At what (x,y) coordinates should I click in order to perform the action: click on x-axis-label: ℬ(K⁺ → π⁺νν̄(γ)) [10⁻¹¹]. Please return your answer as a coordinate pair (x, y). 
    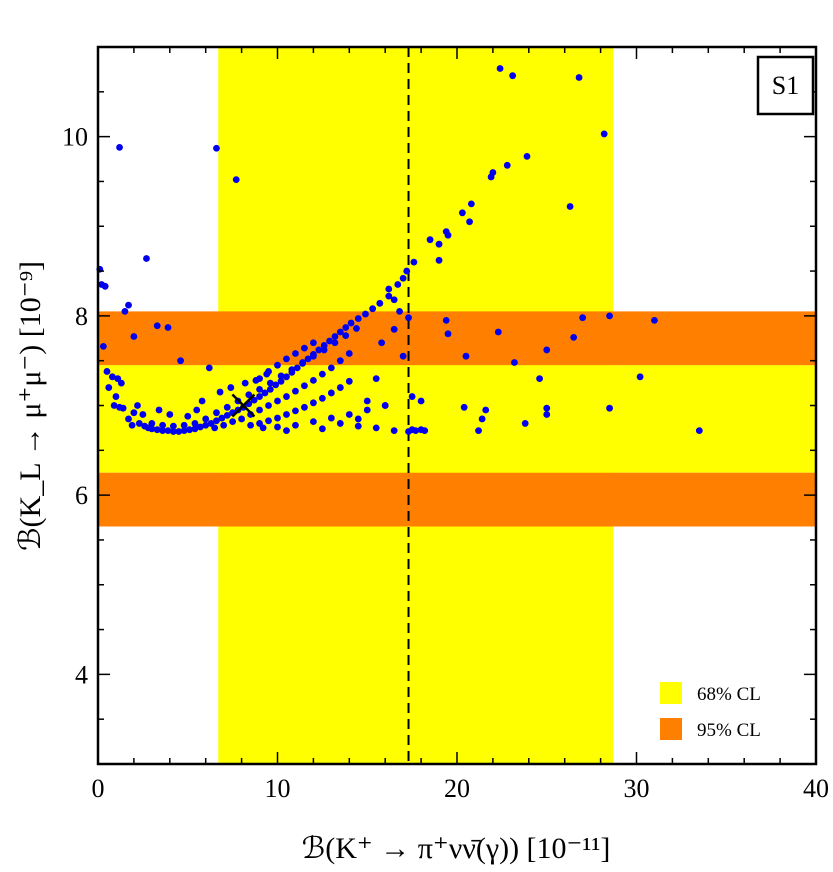
    Looking at the image, I should click on (456, 848).